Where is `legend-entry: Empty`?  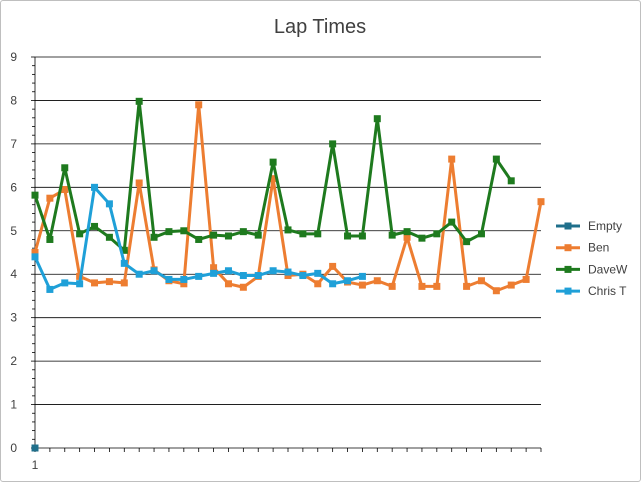
legend-entry: Empty is located at coordinates (589, 226).